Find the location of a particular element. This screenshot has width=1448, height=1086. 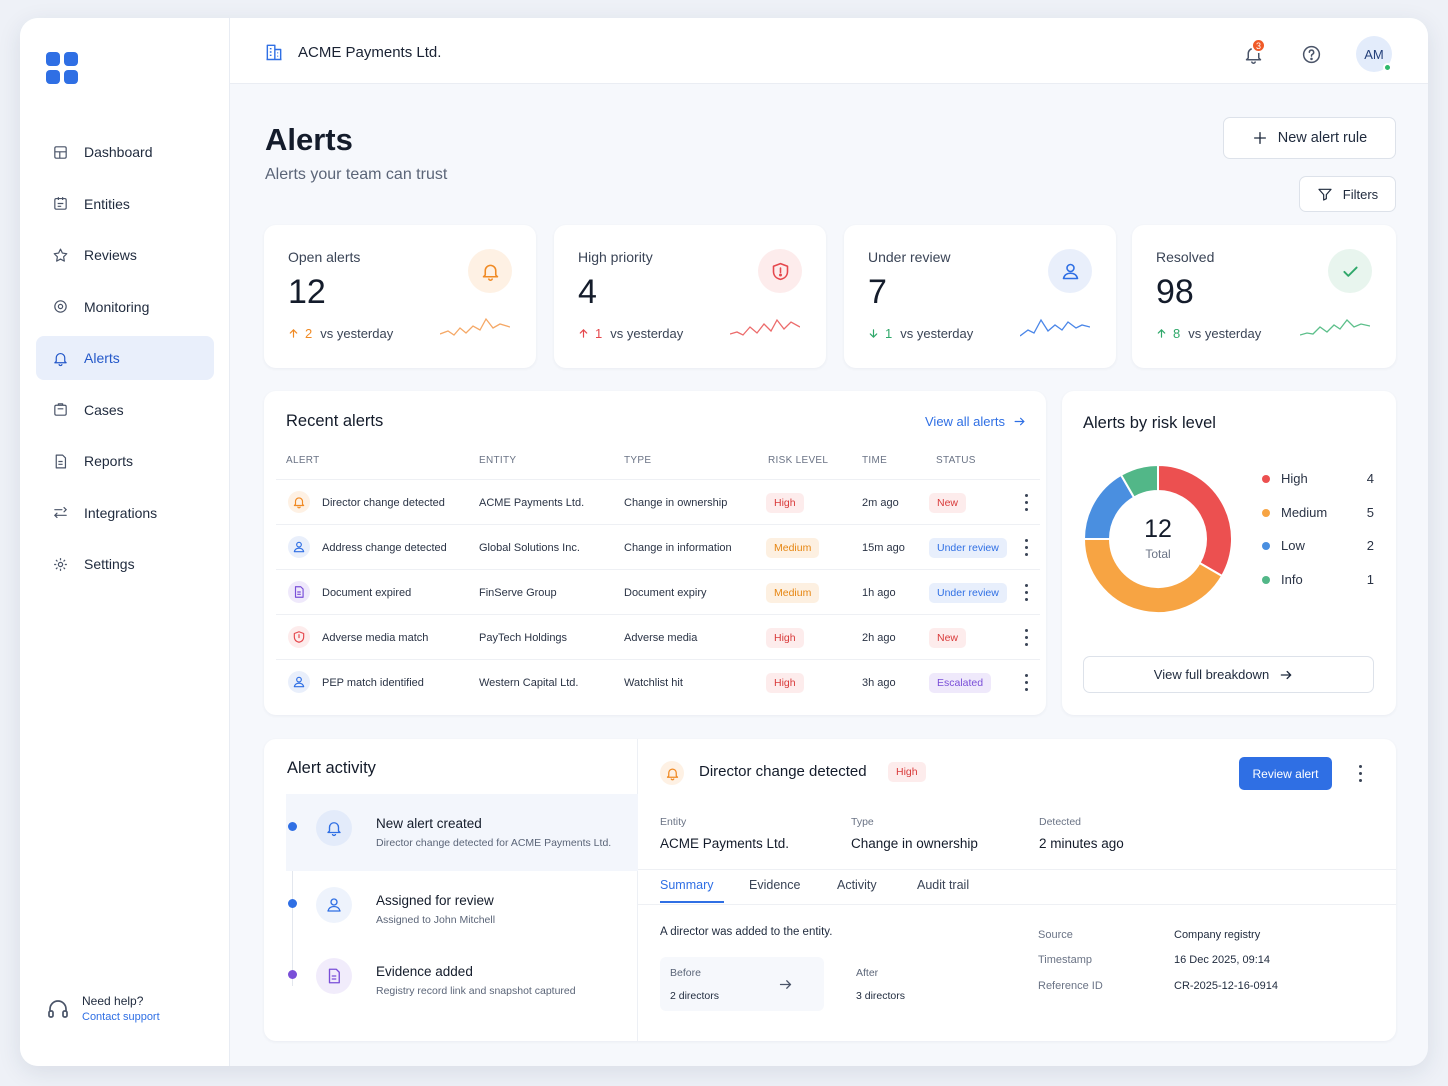

tab-activity: Activity is located at coordinates (857, 885).